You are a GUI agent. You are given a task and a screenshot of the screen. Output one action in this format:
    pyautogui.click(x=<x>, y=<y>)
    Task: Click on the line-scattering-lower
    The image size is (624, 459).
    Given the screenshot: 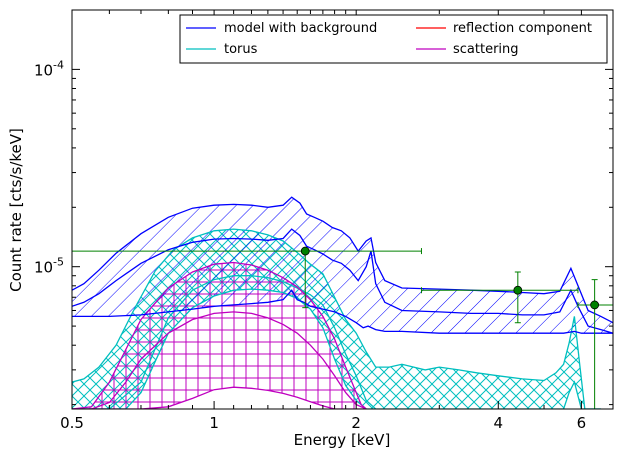 What is the action you would take?
    pyautogui.click(x=219, y=397)
    